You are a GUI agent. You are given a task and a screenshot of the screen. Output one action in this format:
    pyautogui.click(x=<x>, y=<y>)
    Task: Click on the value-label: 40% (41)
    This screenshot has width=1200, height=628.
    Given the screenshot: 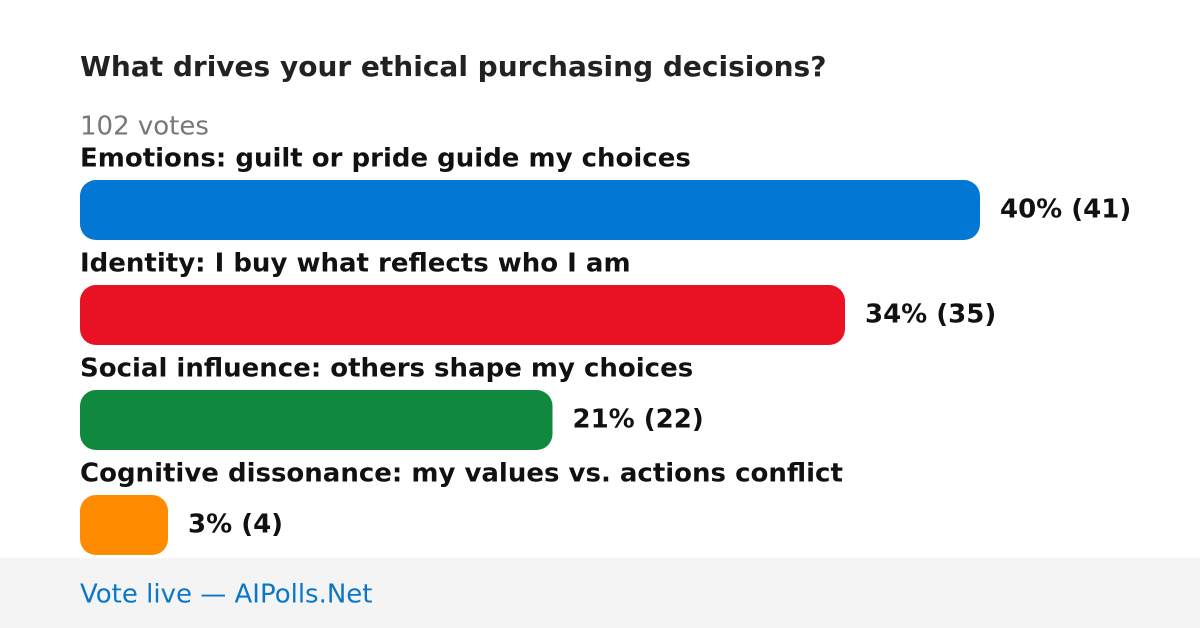 What is the action you would take?
    pyautogui.click(x=1065, y=210)
    